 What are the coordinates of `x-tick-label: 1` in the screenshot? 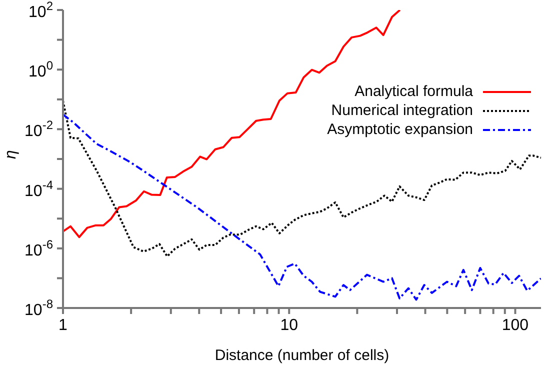 It's located at (63, 325).